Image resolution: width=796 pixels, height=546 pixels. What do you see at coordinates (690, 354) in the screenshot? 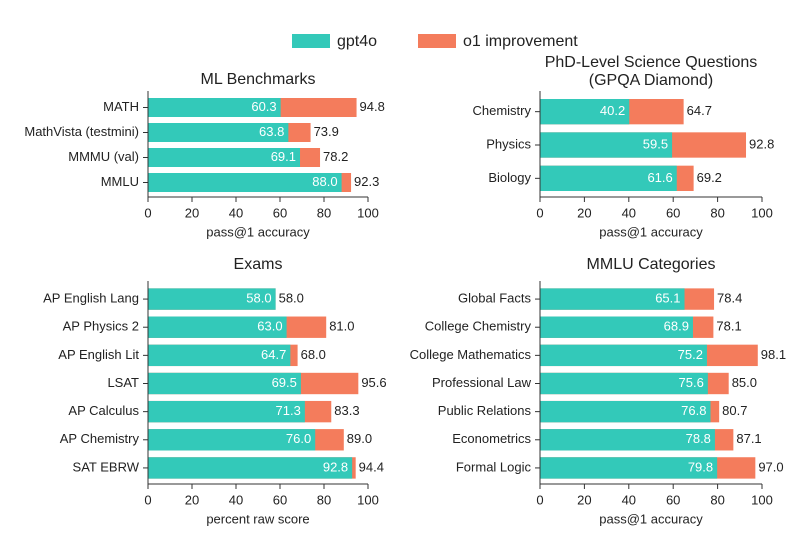
I see `value-label: 75.2` at bounding box center [690, 354].